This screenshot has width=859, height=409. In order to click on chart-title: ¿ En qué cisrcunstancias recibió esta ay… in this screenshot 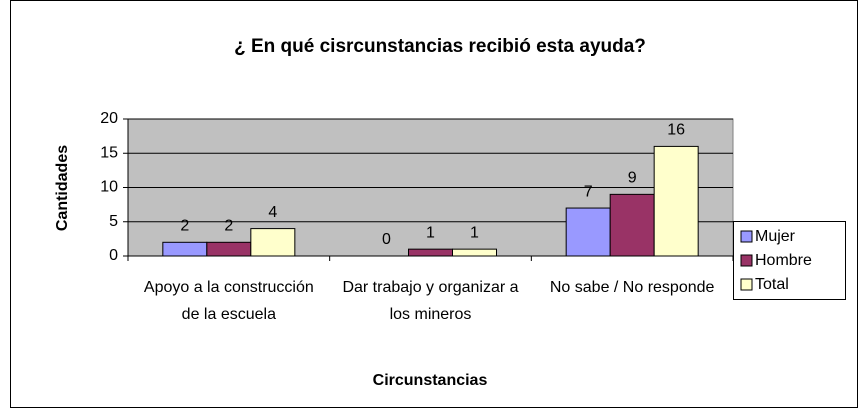, I will do `click(440, 46)`.